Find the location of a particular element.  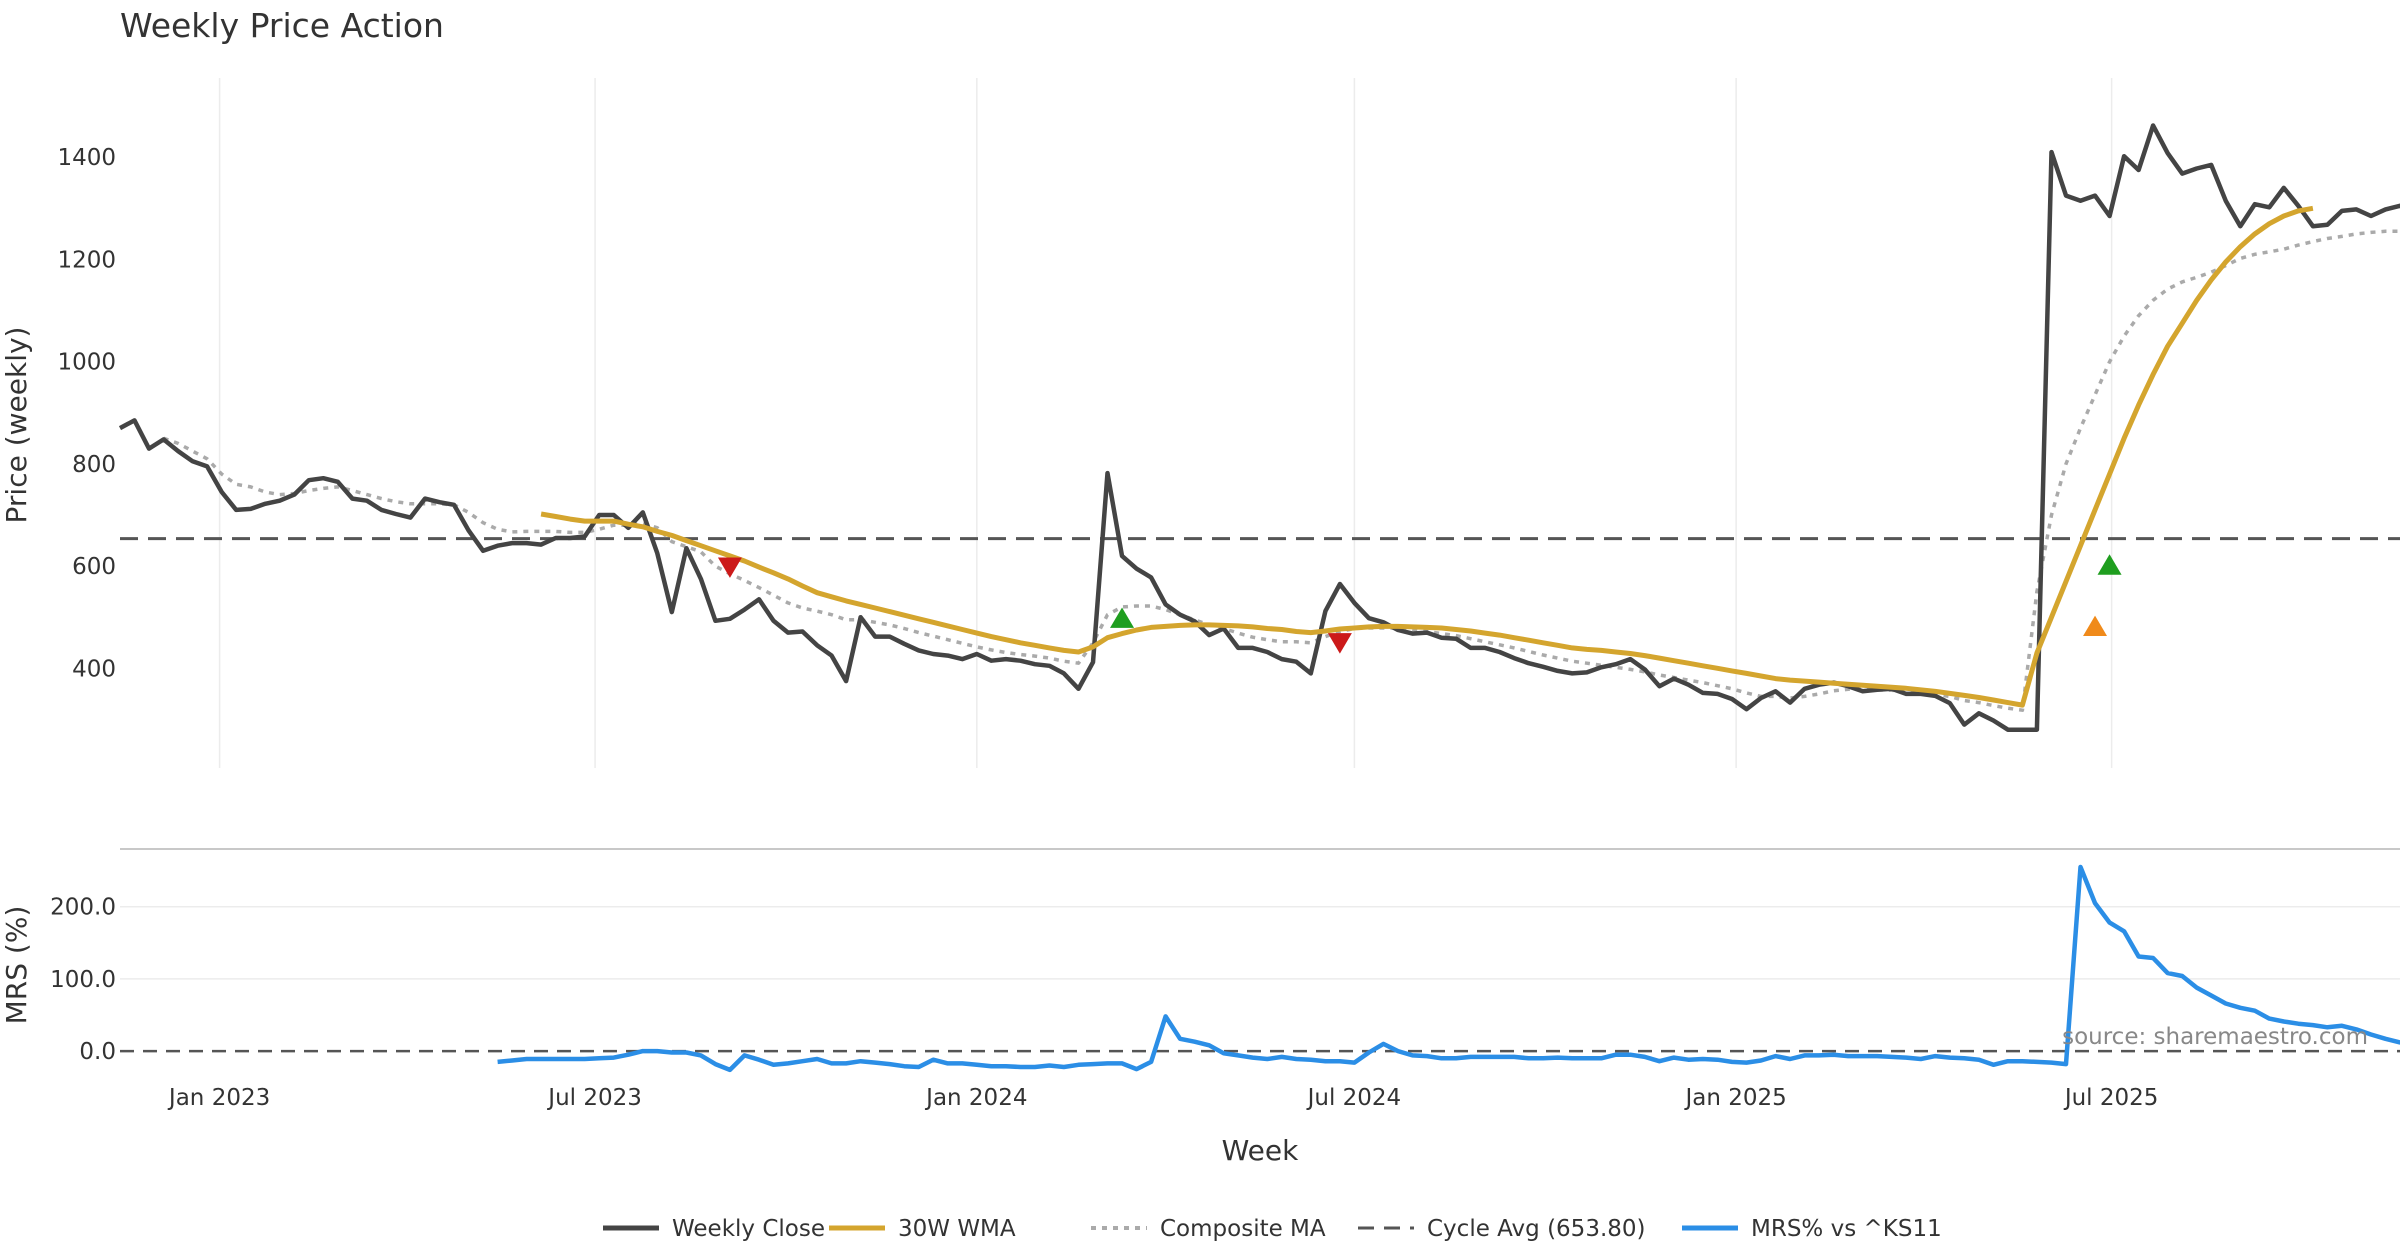

legend-label: 30W WMA is located at coordinates (957, 1229).